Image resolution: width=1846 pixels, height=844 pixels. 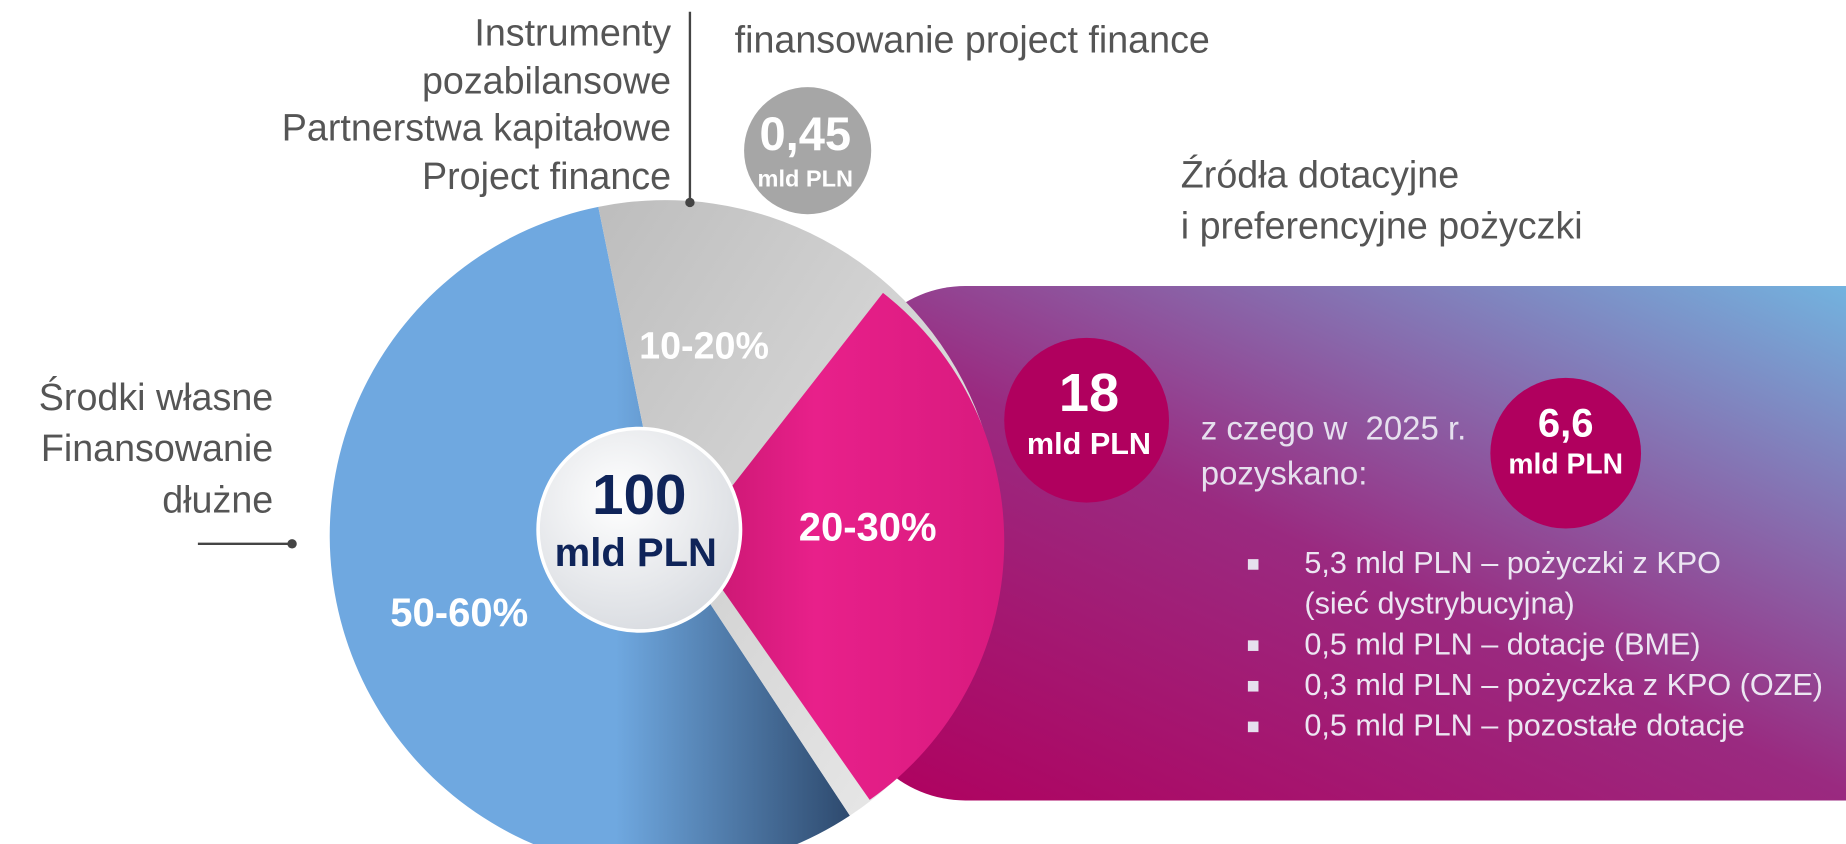 What do you see at coordinates (156, 397) in the screenshot?
I see `own-label: Środki własne` at bounding box center [156, 397].